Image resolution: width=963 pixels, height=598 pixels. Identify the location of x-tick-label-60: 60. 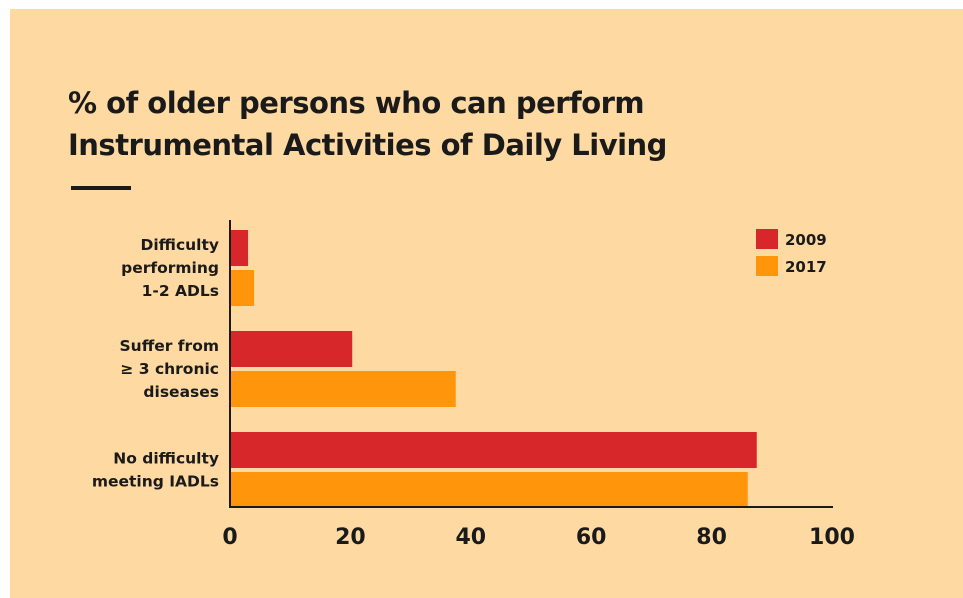
(591, 537).